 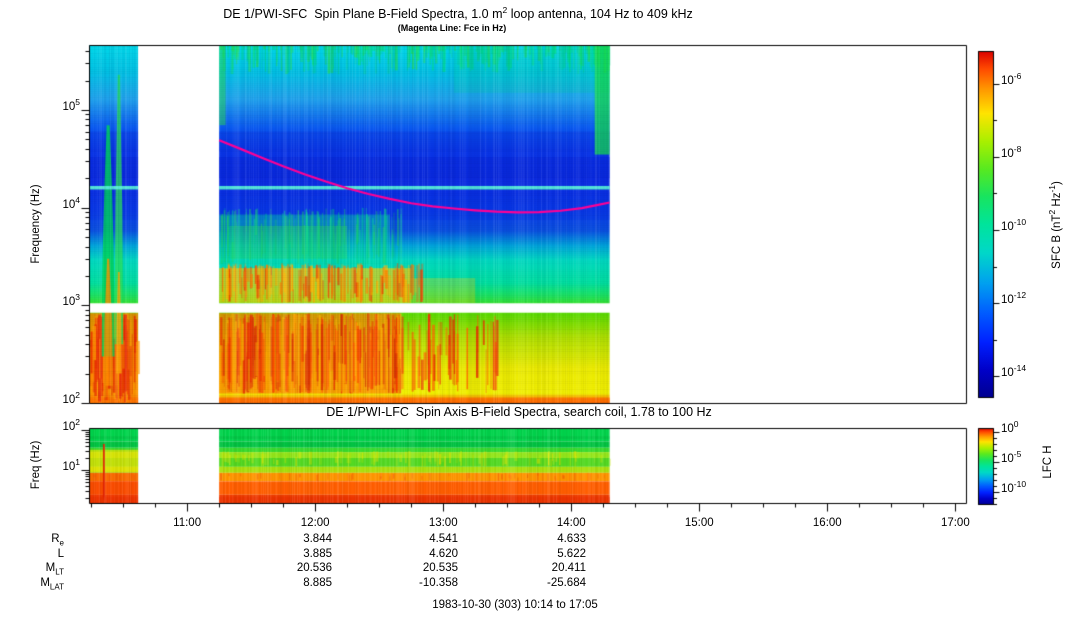 I want to click on sfc-colorbar-label: SFC B (nT2 Hz-1), so click(x=1055, y=225).